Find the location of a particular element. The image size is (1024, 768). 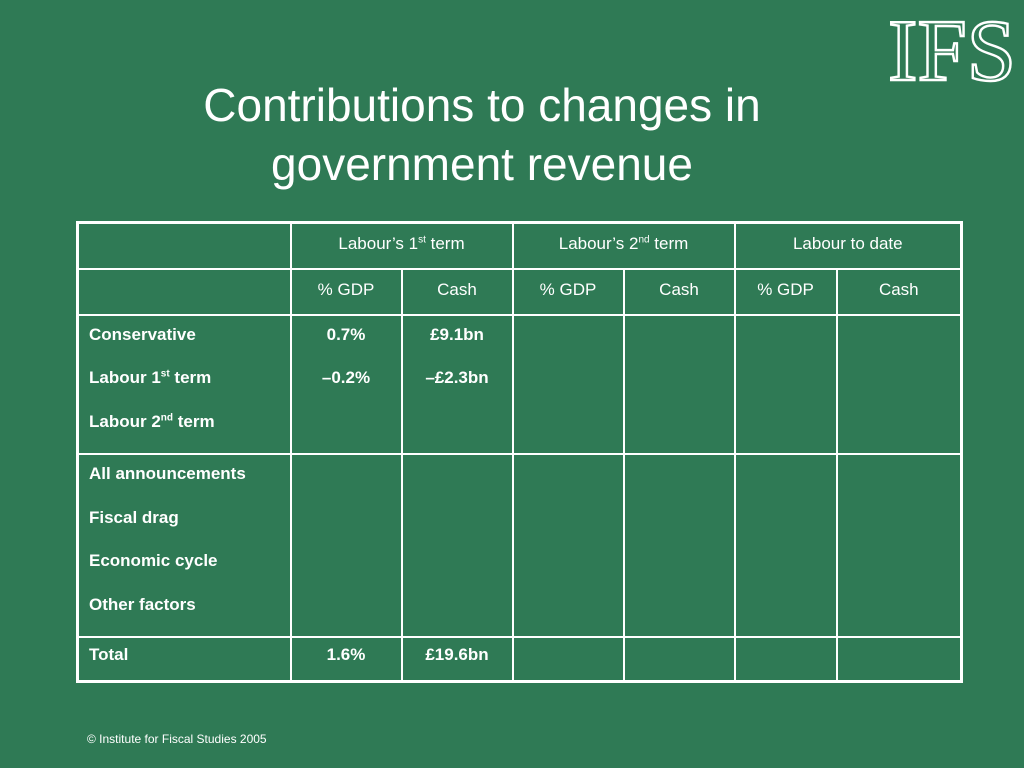

total-label: Total is located at coordinates (184, 659).